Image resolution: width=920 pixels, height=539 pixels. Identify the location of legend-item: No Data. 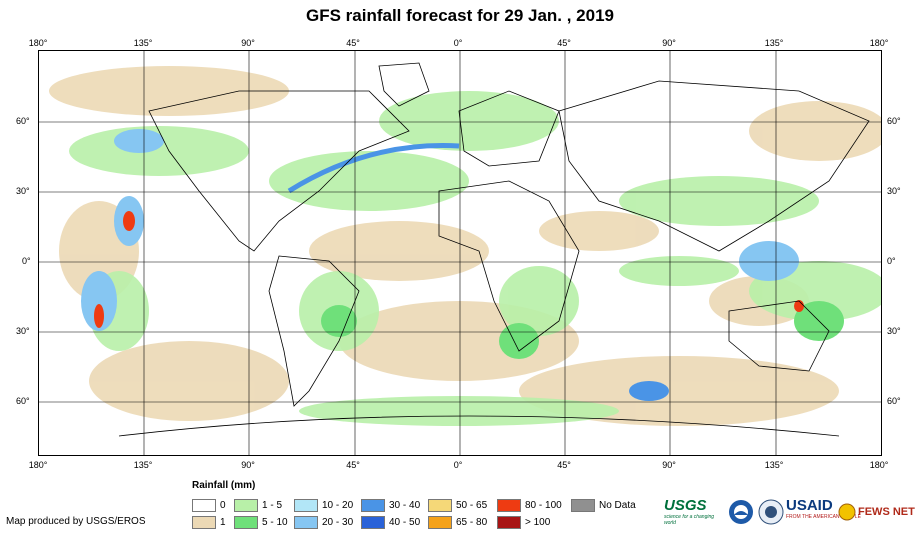
(603, 505).